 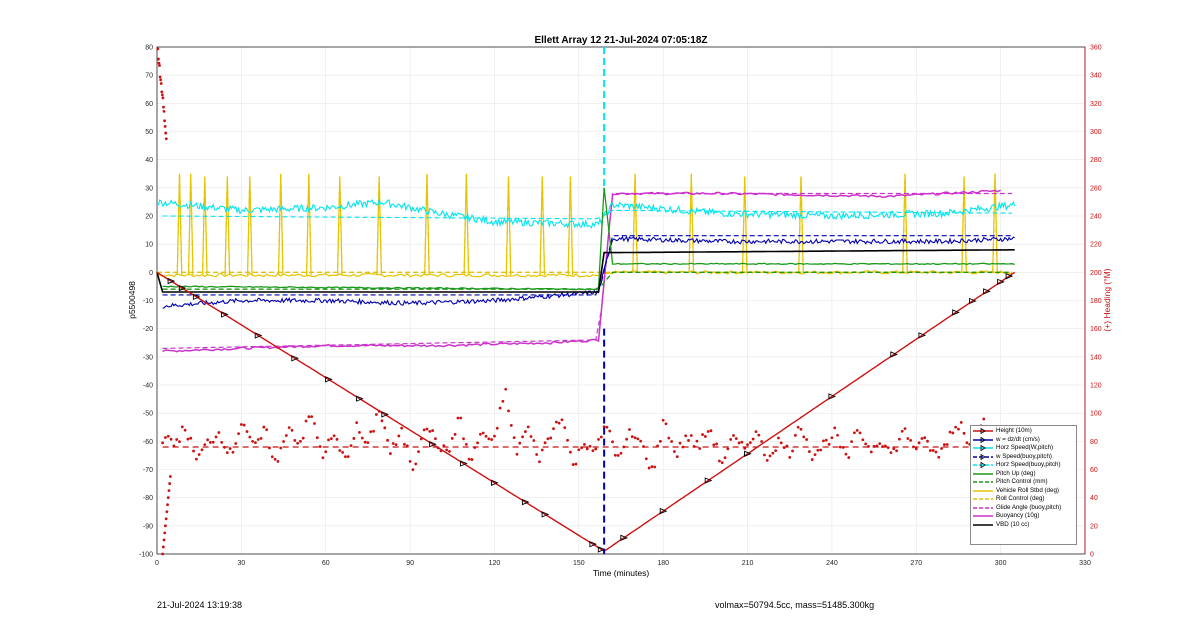 I want to click on roll-spike, so click(x=801, y=224).